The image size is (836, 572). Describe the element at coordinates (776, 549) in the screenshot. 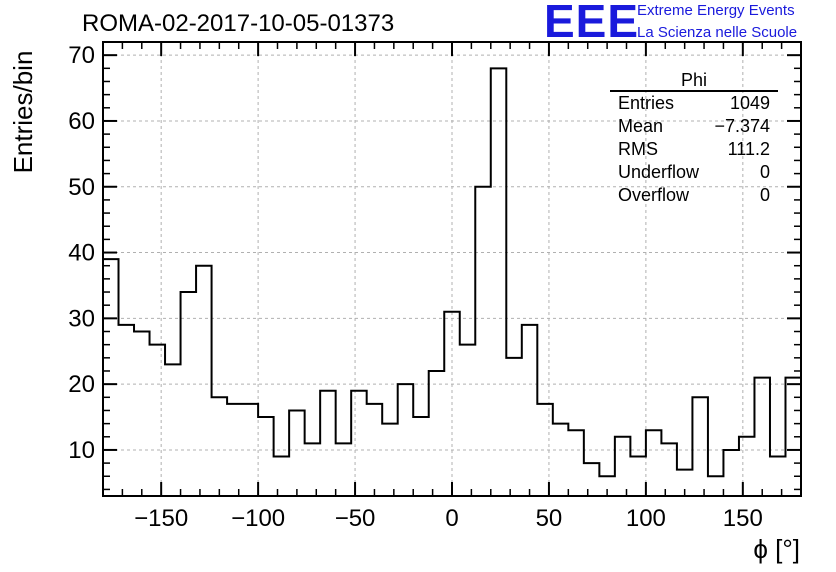

I see `x-axis-label: ϕ [°]` at that location.